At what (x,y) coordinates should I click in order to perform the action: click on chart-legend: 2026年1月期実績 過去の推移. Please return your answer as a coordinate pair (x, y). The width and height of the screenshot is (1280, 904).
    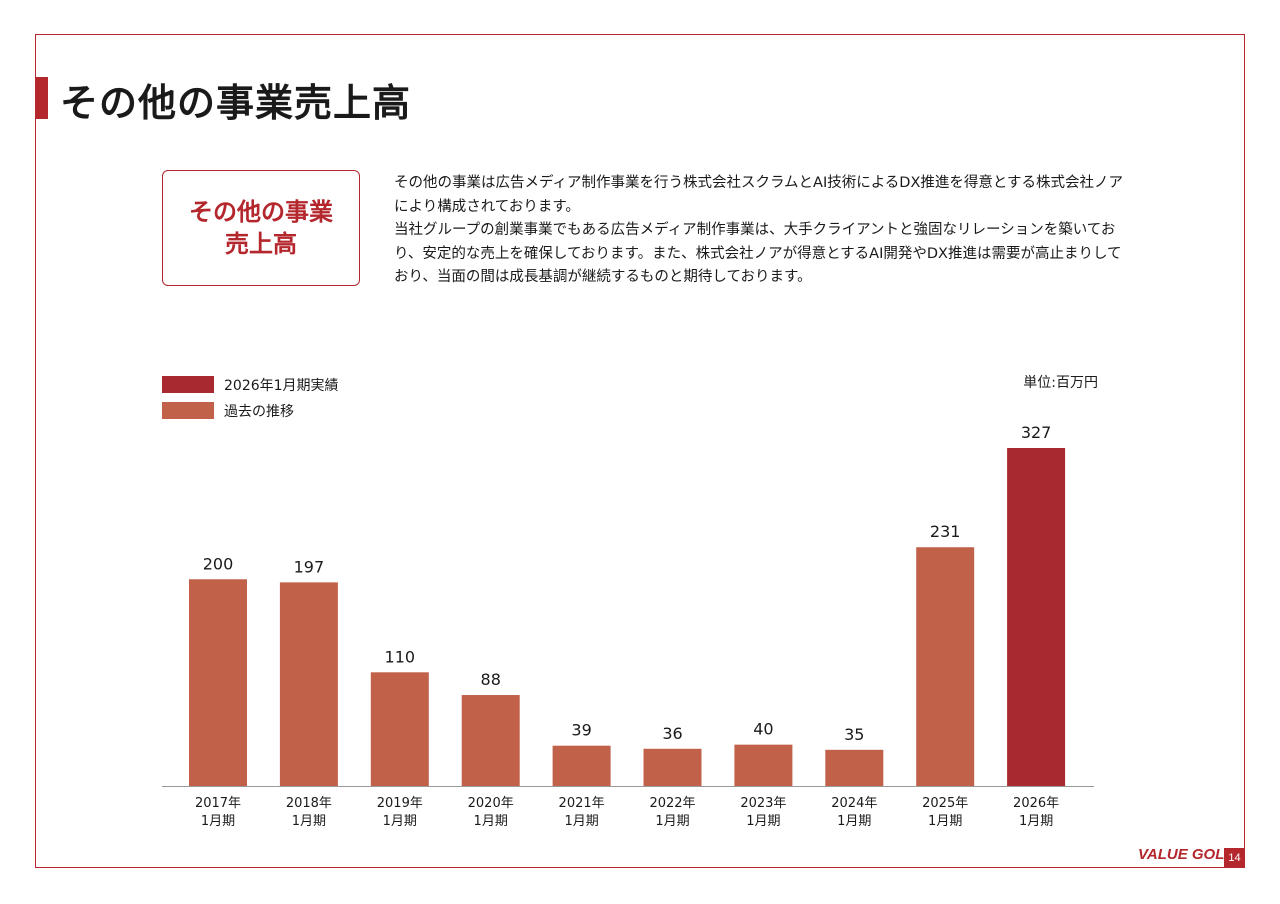
    Looking at the image, I should click on (250, 399).